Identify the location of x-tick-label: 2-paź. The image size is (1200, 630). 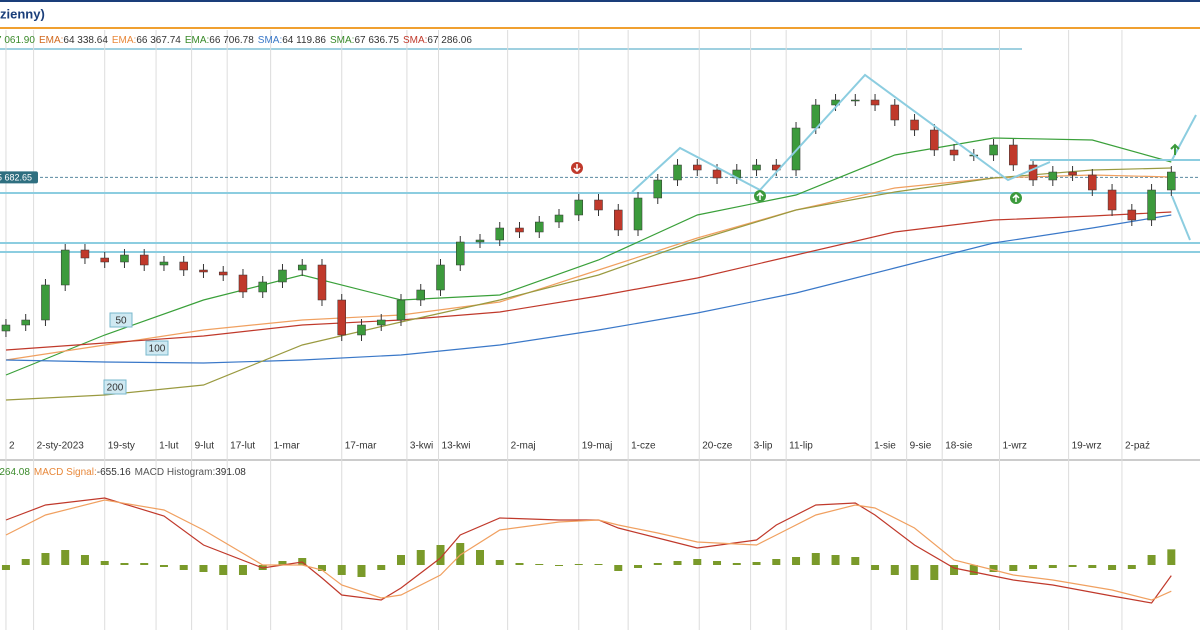
(1137, 446).